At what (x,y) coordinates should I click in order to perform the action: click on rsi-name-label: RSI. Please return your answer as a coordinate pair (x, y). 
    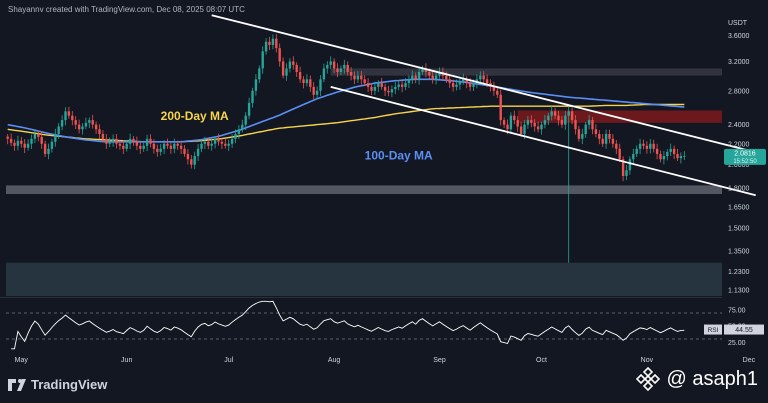
    Looking at the image, I should click on (713, 330).